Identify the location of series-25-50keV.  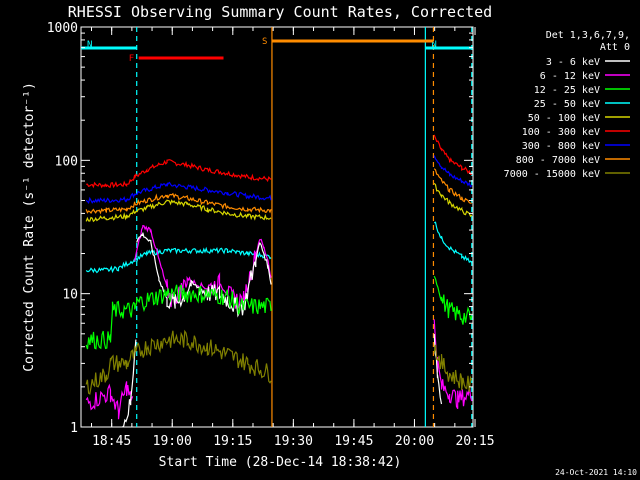
(279, 247).